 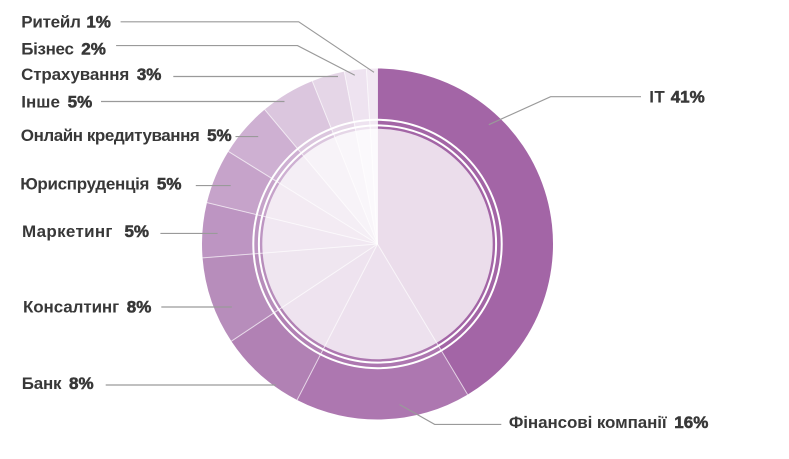 What do you see at coordinates (676, 97) in the screenshot?
I see `svg-text:IT41%: IT 41%` at bounding box center [676, 97].